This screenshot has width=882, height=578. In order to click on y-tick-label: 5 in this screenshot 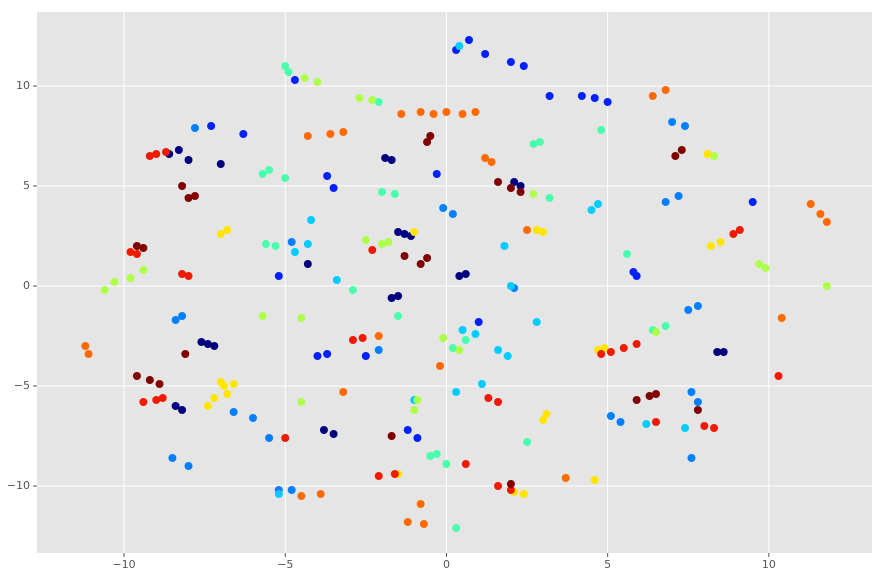, I will do `click(26, 185)`.